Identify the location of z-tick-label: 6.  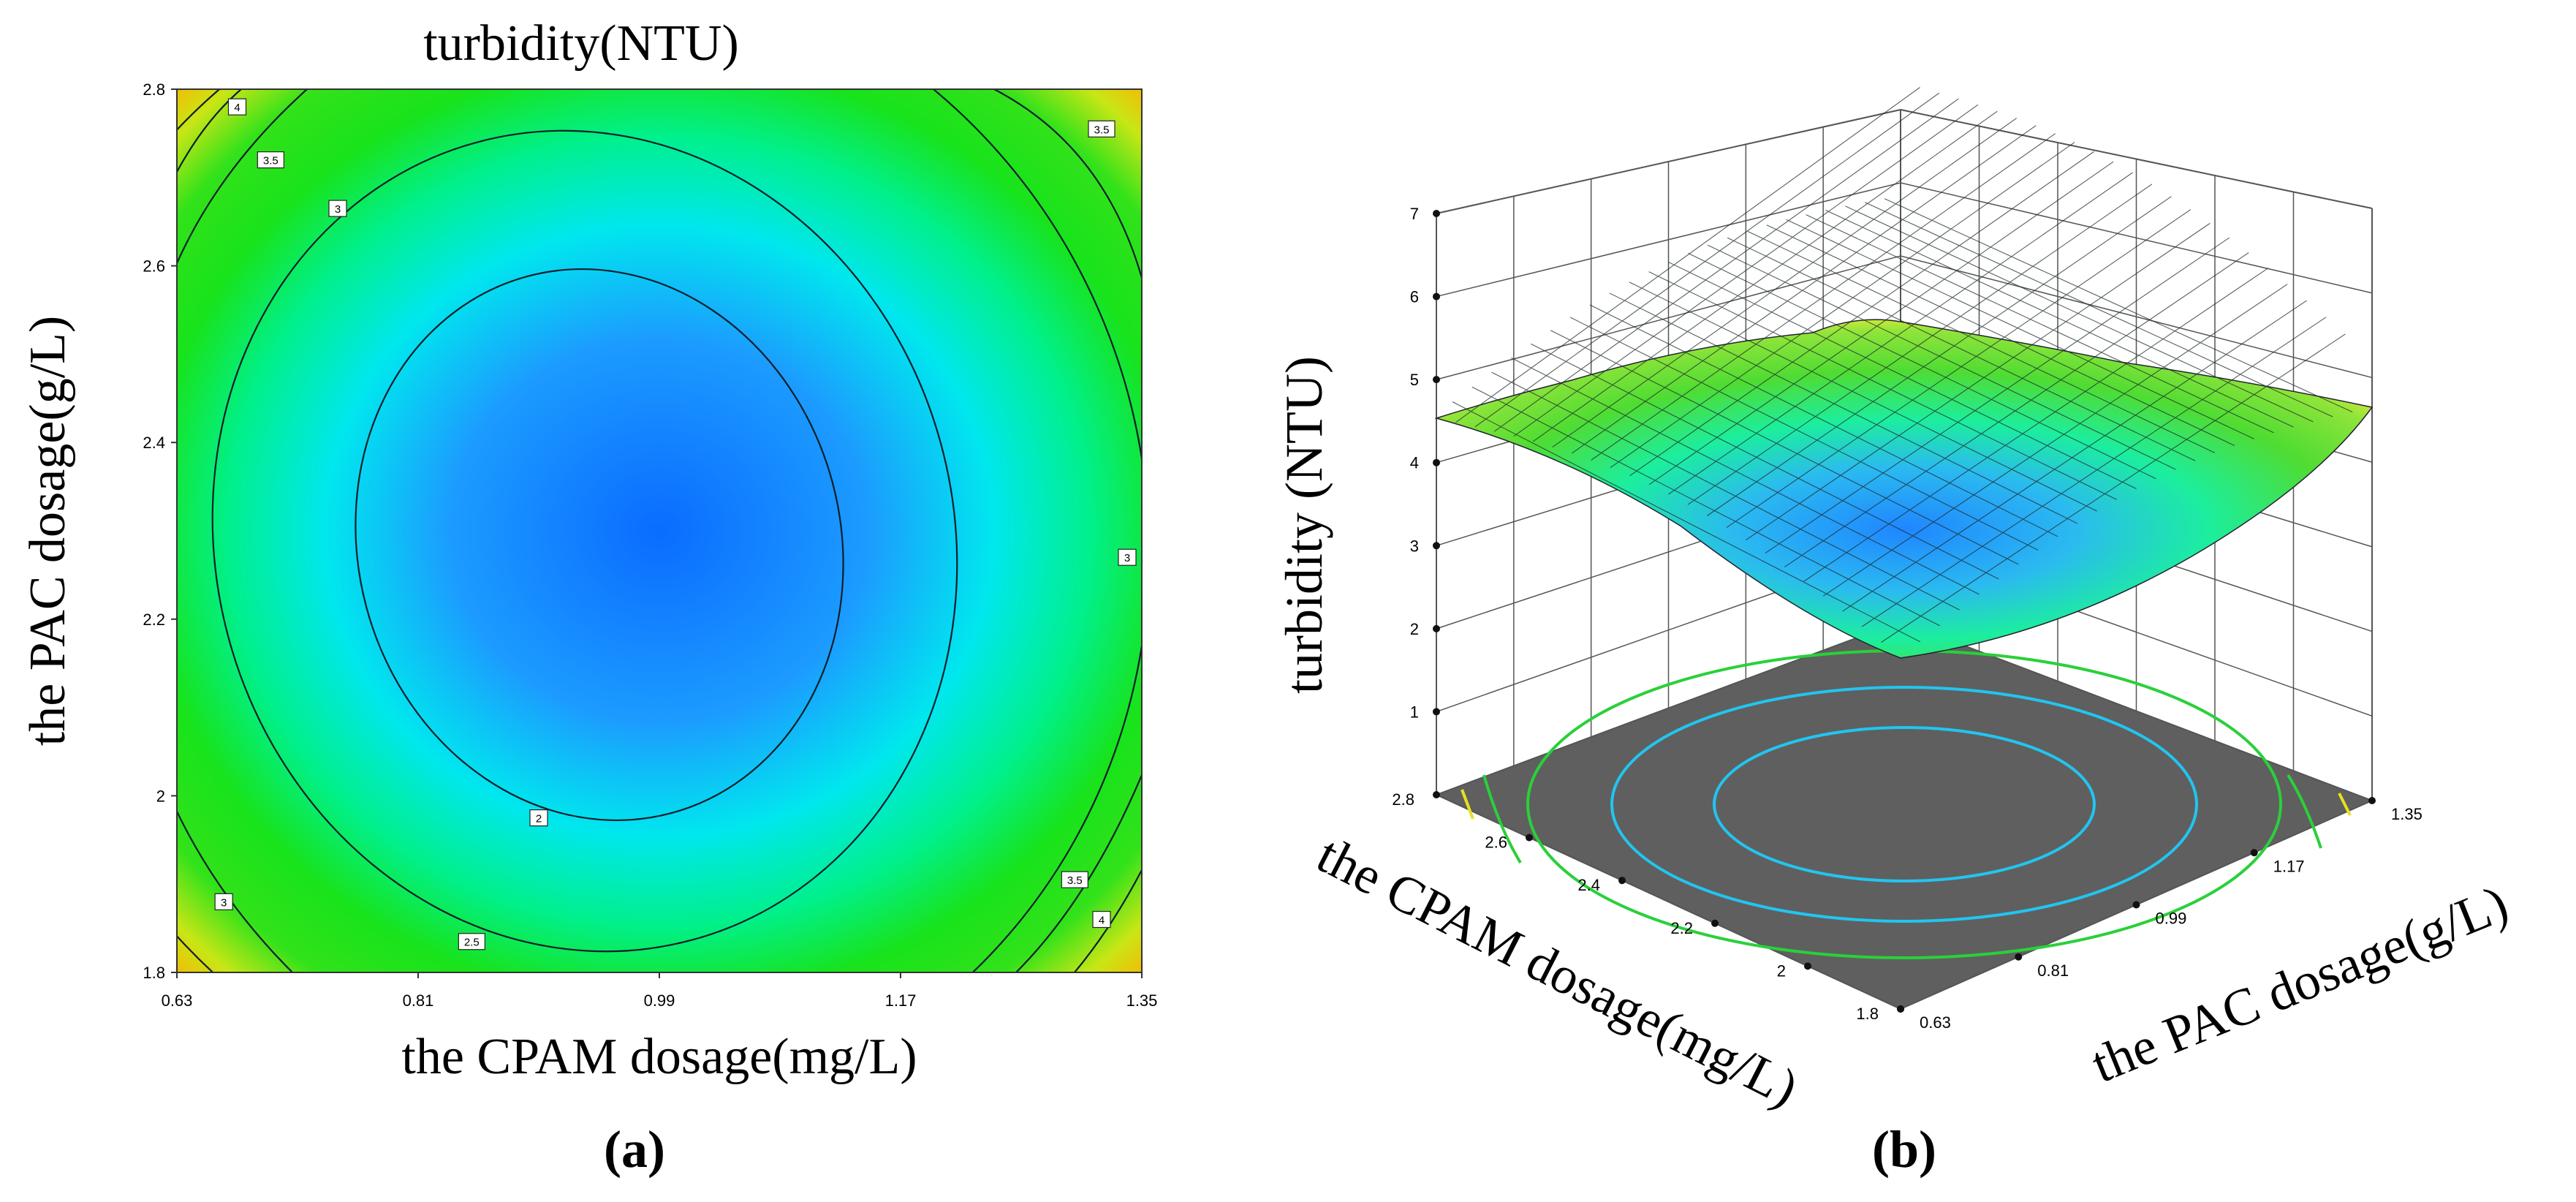
(1414, 297).